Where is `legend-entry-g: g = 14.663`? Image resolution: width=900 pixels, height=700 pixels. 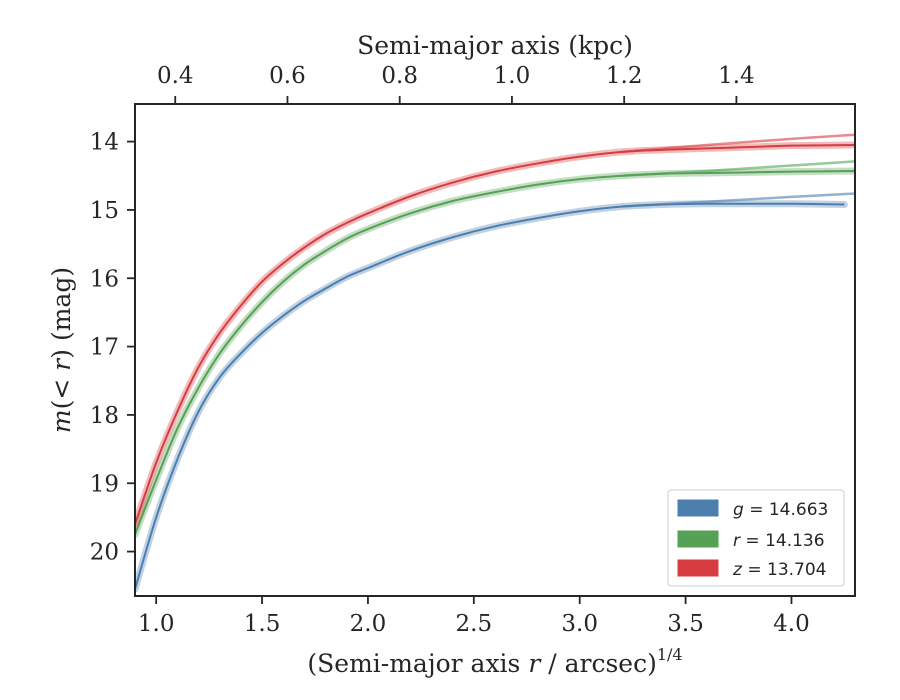
legend-entry-g: g = 14.663 is located at coordinates (752, 509).